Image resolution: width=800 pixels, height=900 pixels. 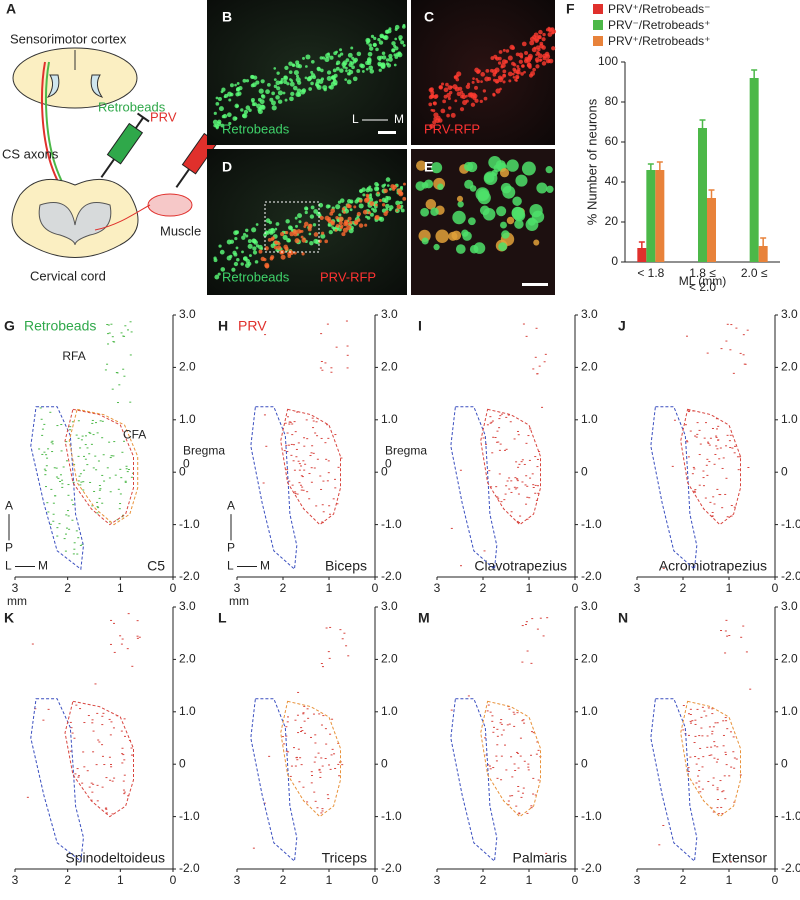 What do you see at coordinates (186, 464) in the screenshot?
I see `bregma-value: 0` at bounding box center [186, 464].